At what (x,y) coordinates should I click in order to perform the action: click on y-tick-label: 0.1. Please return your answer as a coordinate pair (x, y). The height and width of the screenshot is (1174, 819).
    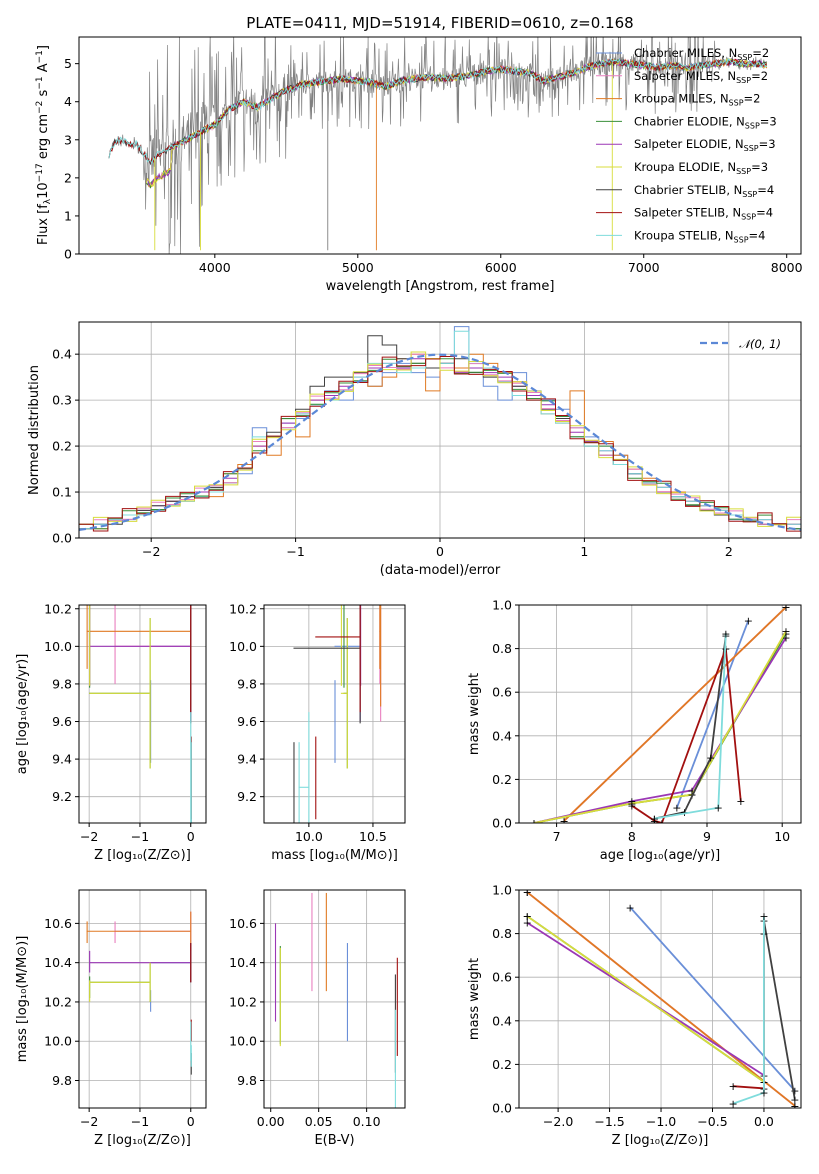
    Looking at the image, I should click on (62, 492).